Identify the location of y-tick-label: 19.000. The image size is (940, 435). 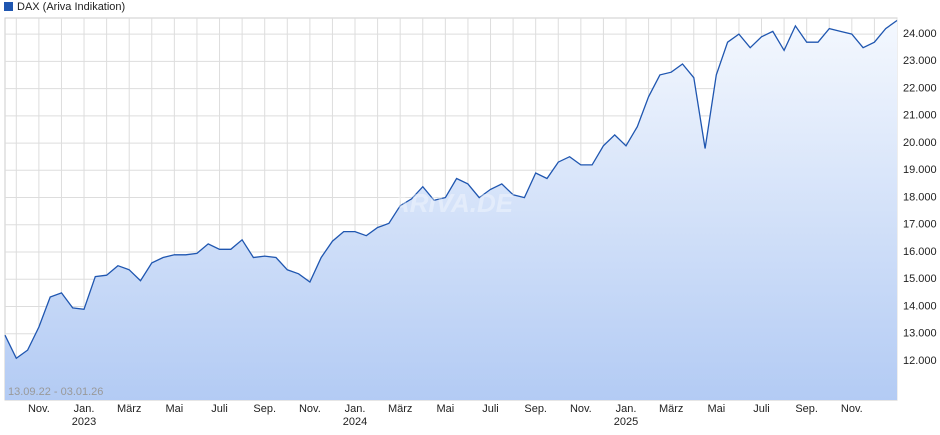
(920, 170).